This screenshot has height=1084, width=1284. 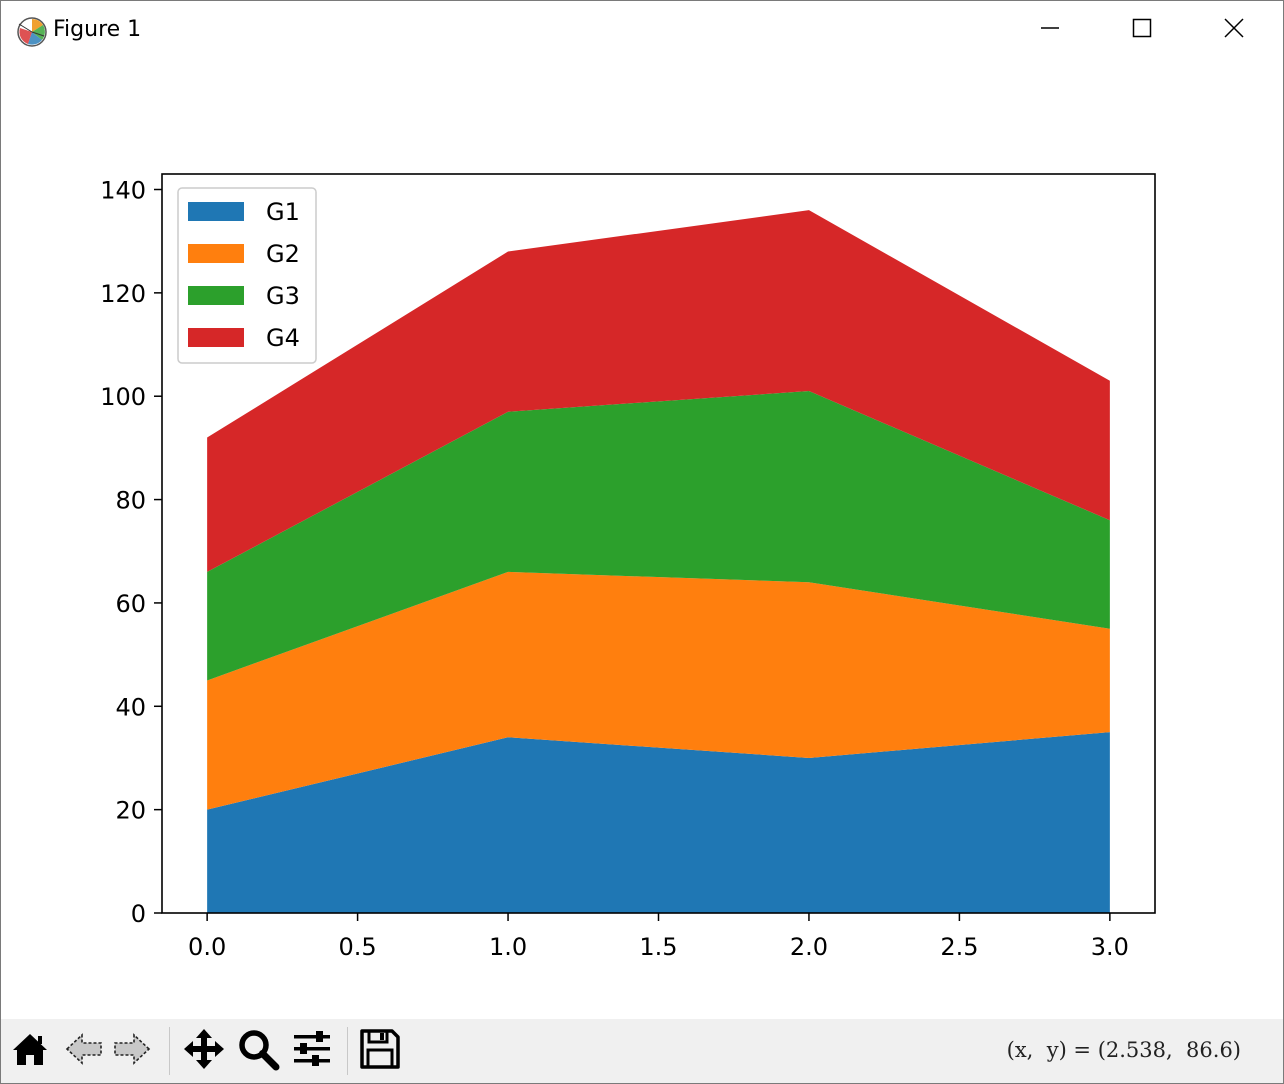 I want to click on configure-subplots-button, so click(x=312, y=1051).